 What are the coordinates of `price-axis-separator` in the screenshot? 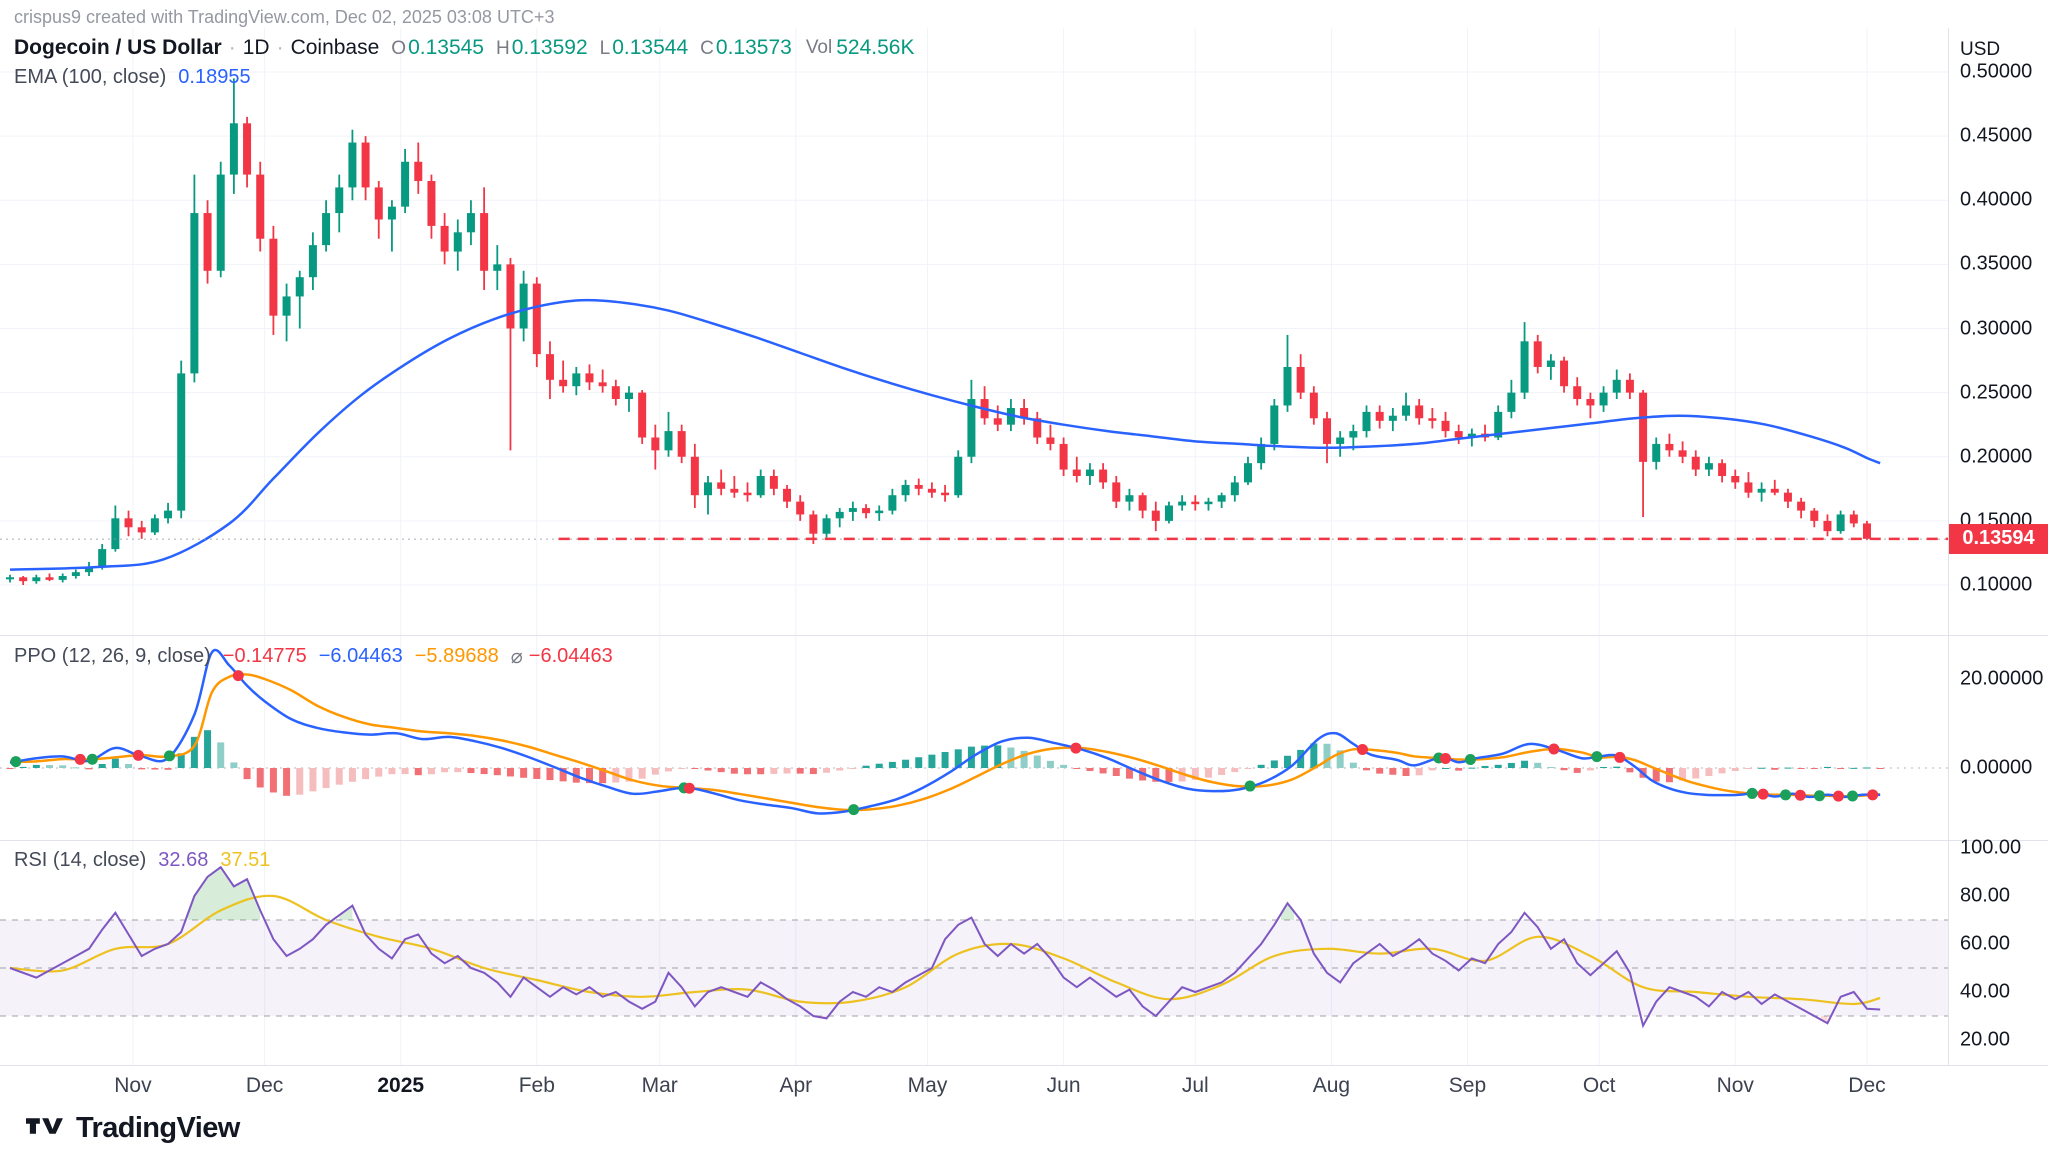 It's located at (1948, 546).